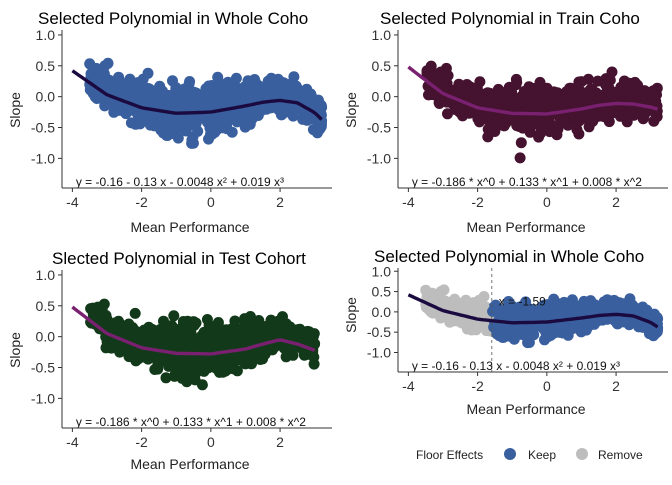 This screenshot has width=672, height=485. What do you see at coordinates (582, 454) in the screenshot?
I see `legend-remove-swatch` at bounding box center [582, 454].